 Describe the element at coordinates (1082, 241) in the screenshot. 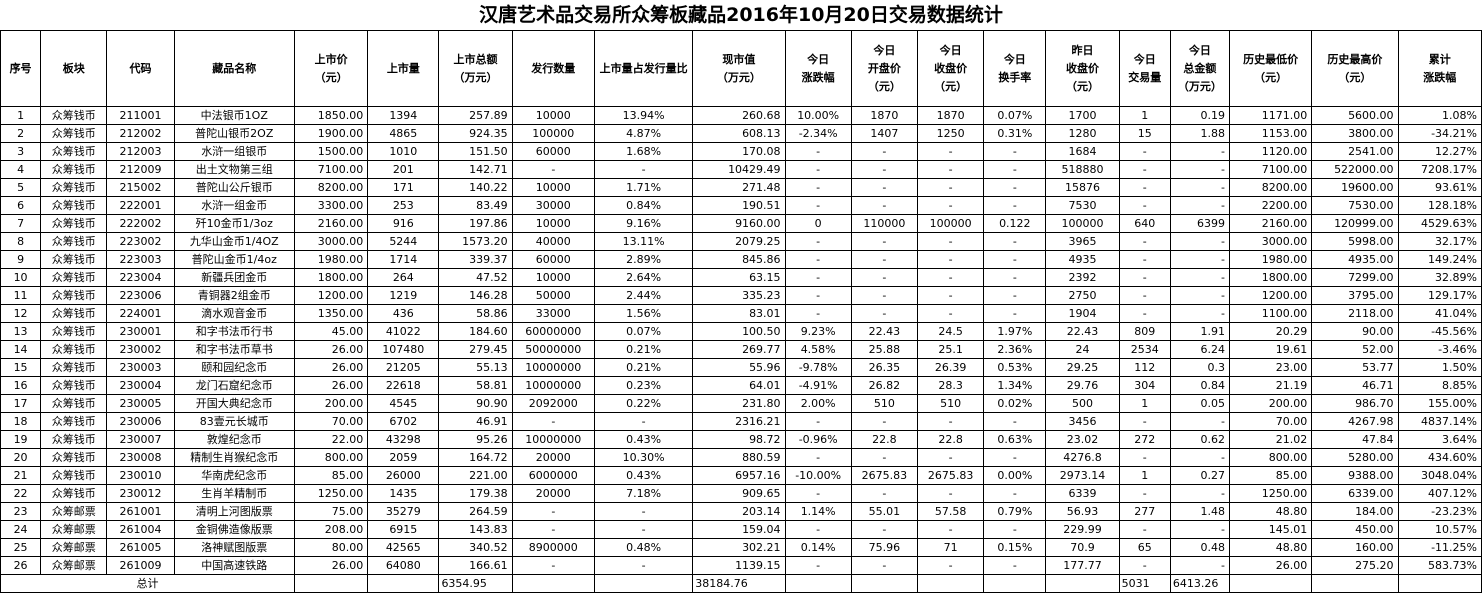

I see `table-cell: 3965` at that location.